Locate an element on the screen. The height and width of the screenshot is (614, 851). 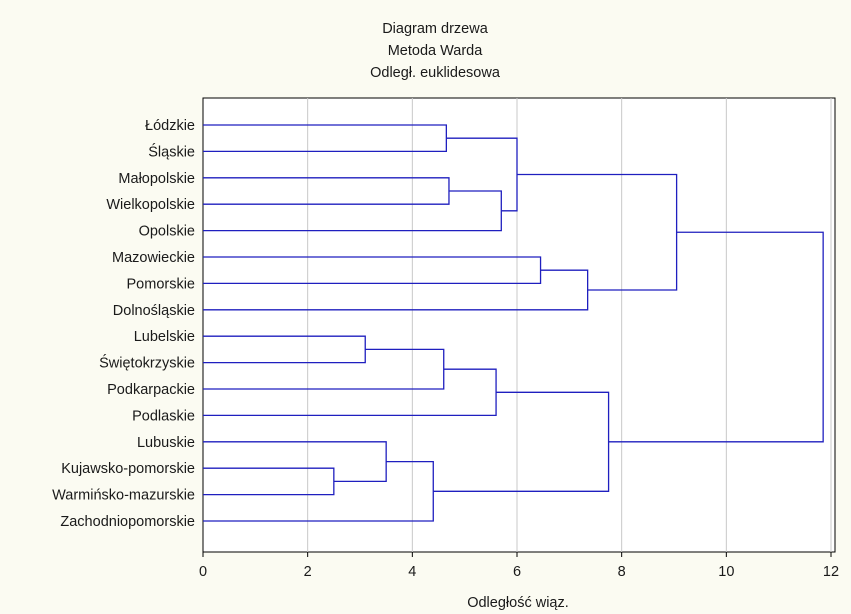
leaf-label: Pomorskie is located at coordinates (161, 284).